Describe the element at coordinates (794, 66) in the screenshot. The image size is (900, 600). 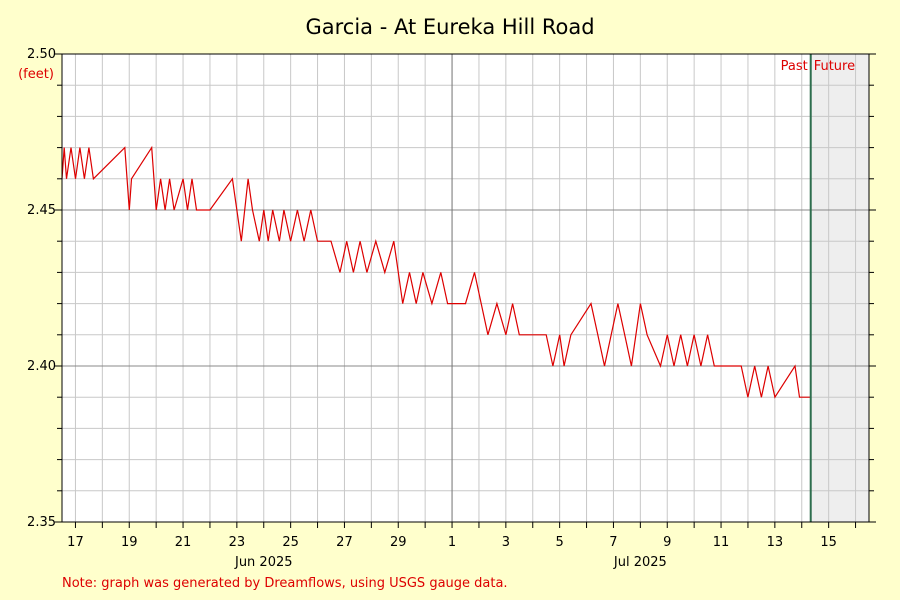
I see `past-label: Past` at that location.